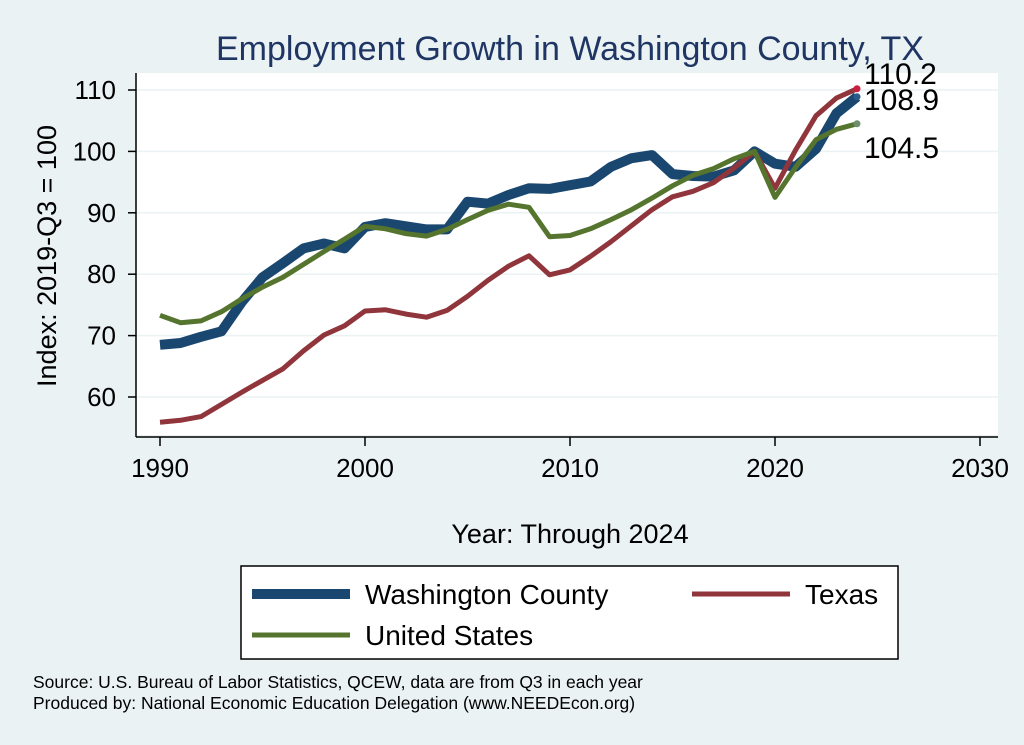 The image size is (1024, 745). I want to click on end-label-0: 110.2, so click(900, 74).